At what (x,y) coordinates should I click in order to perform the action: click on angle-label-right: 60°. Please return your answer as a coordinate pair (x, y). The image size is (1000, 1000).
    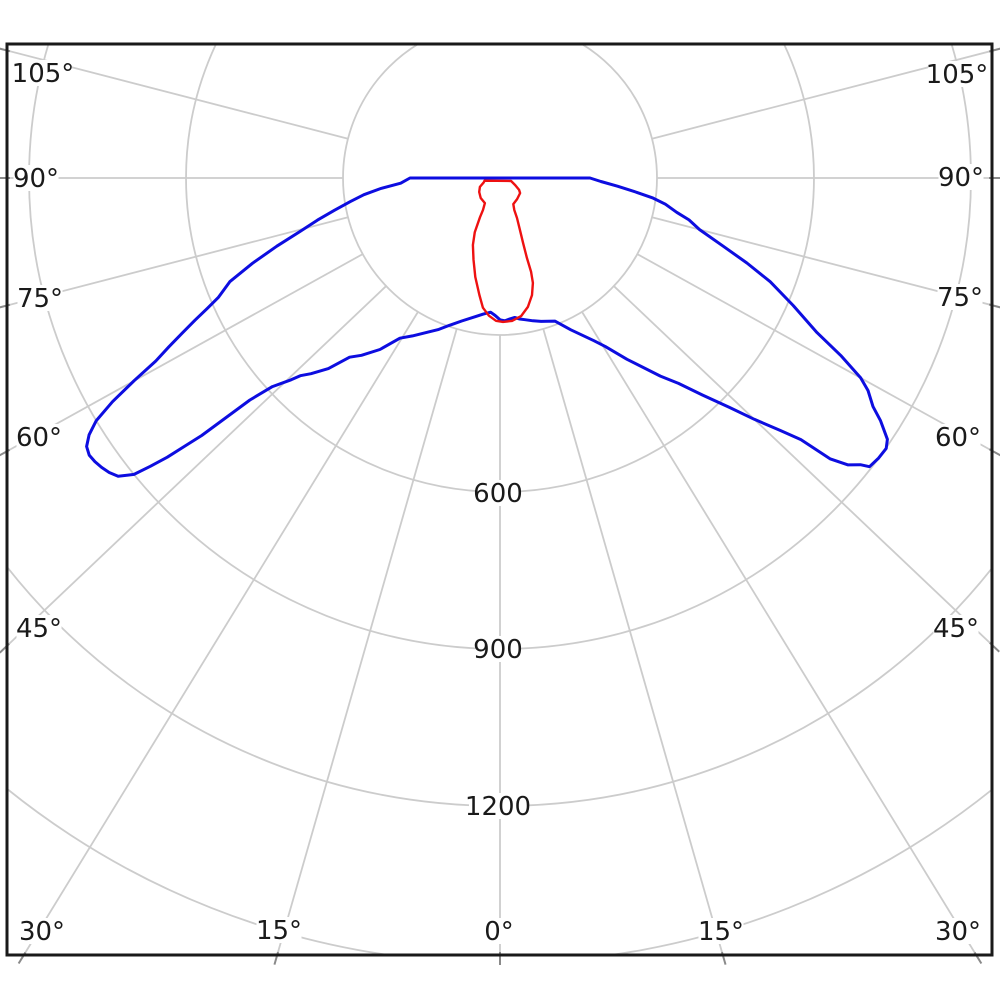
    Looking at the image, I should click on (958, 438).